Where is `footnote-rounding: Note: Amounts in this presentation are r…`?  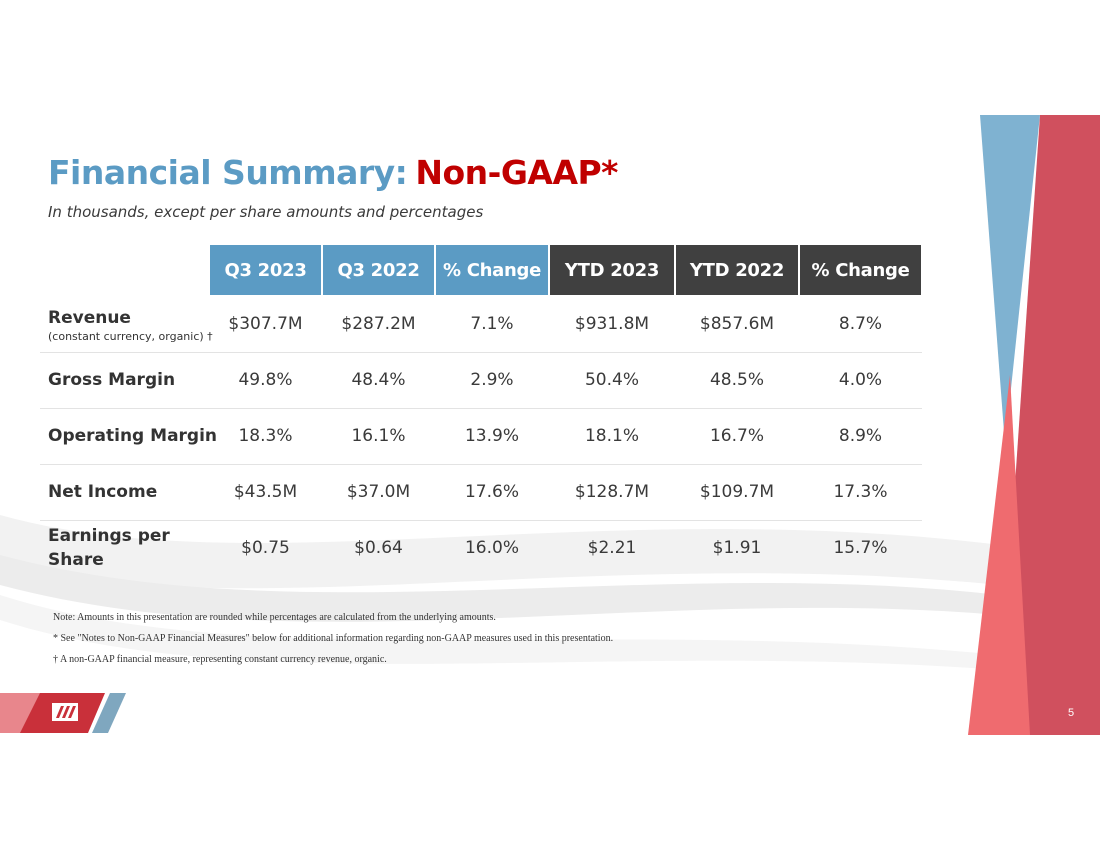
footnote-rounding: Note: Amounts in this presentation are r… is located at coordinates (274, 617).